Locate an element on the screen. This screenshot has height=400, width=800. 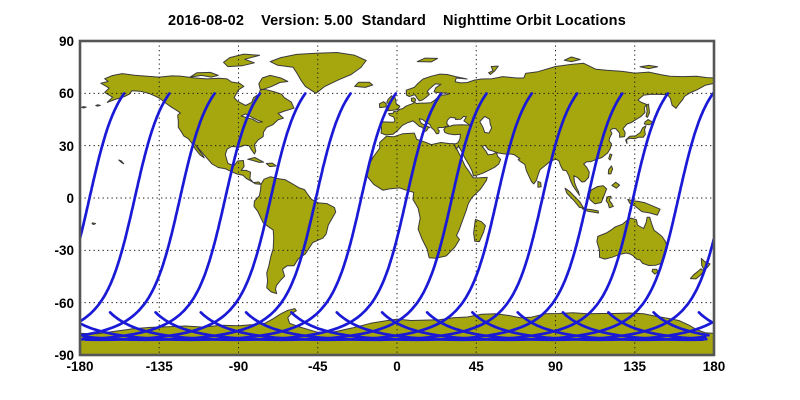
x-tick-label-180: 180 is located at coordinates (714, 366).